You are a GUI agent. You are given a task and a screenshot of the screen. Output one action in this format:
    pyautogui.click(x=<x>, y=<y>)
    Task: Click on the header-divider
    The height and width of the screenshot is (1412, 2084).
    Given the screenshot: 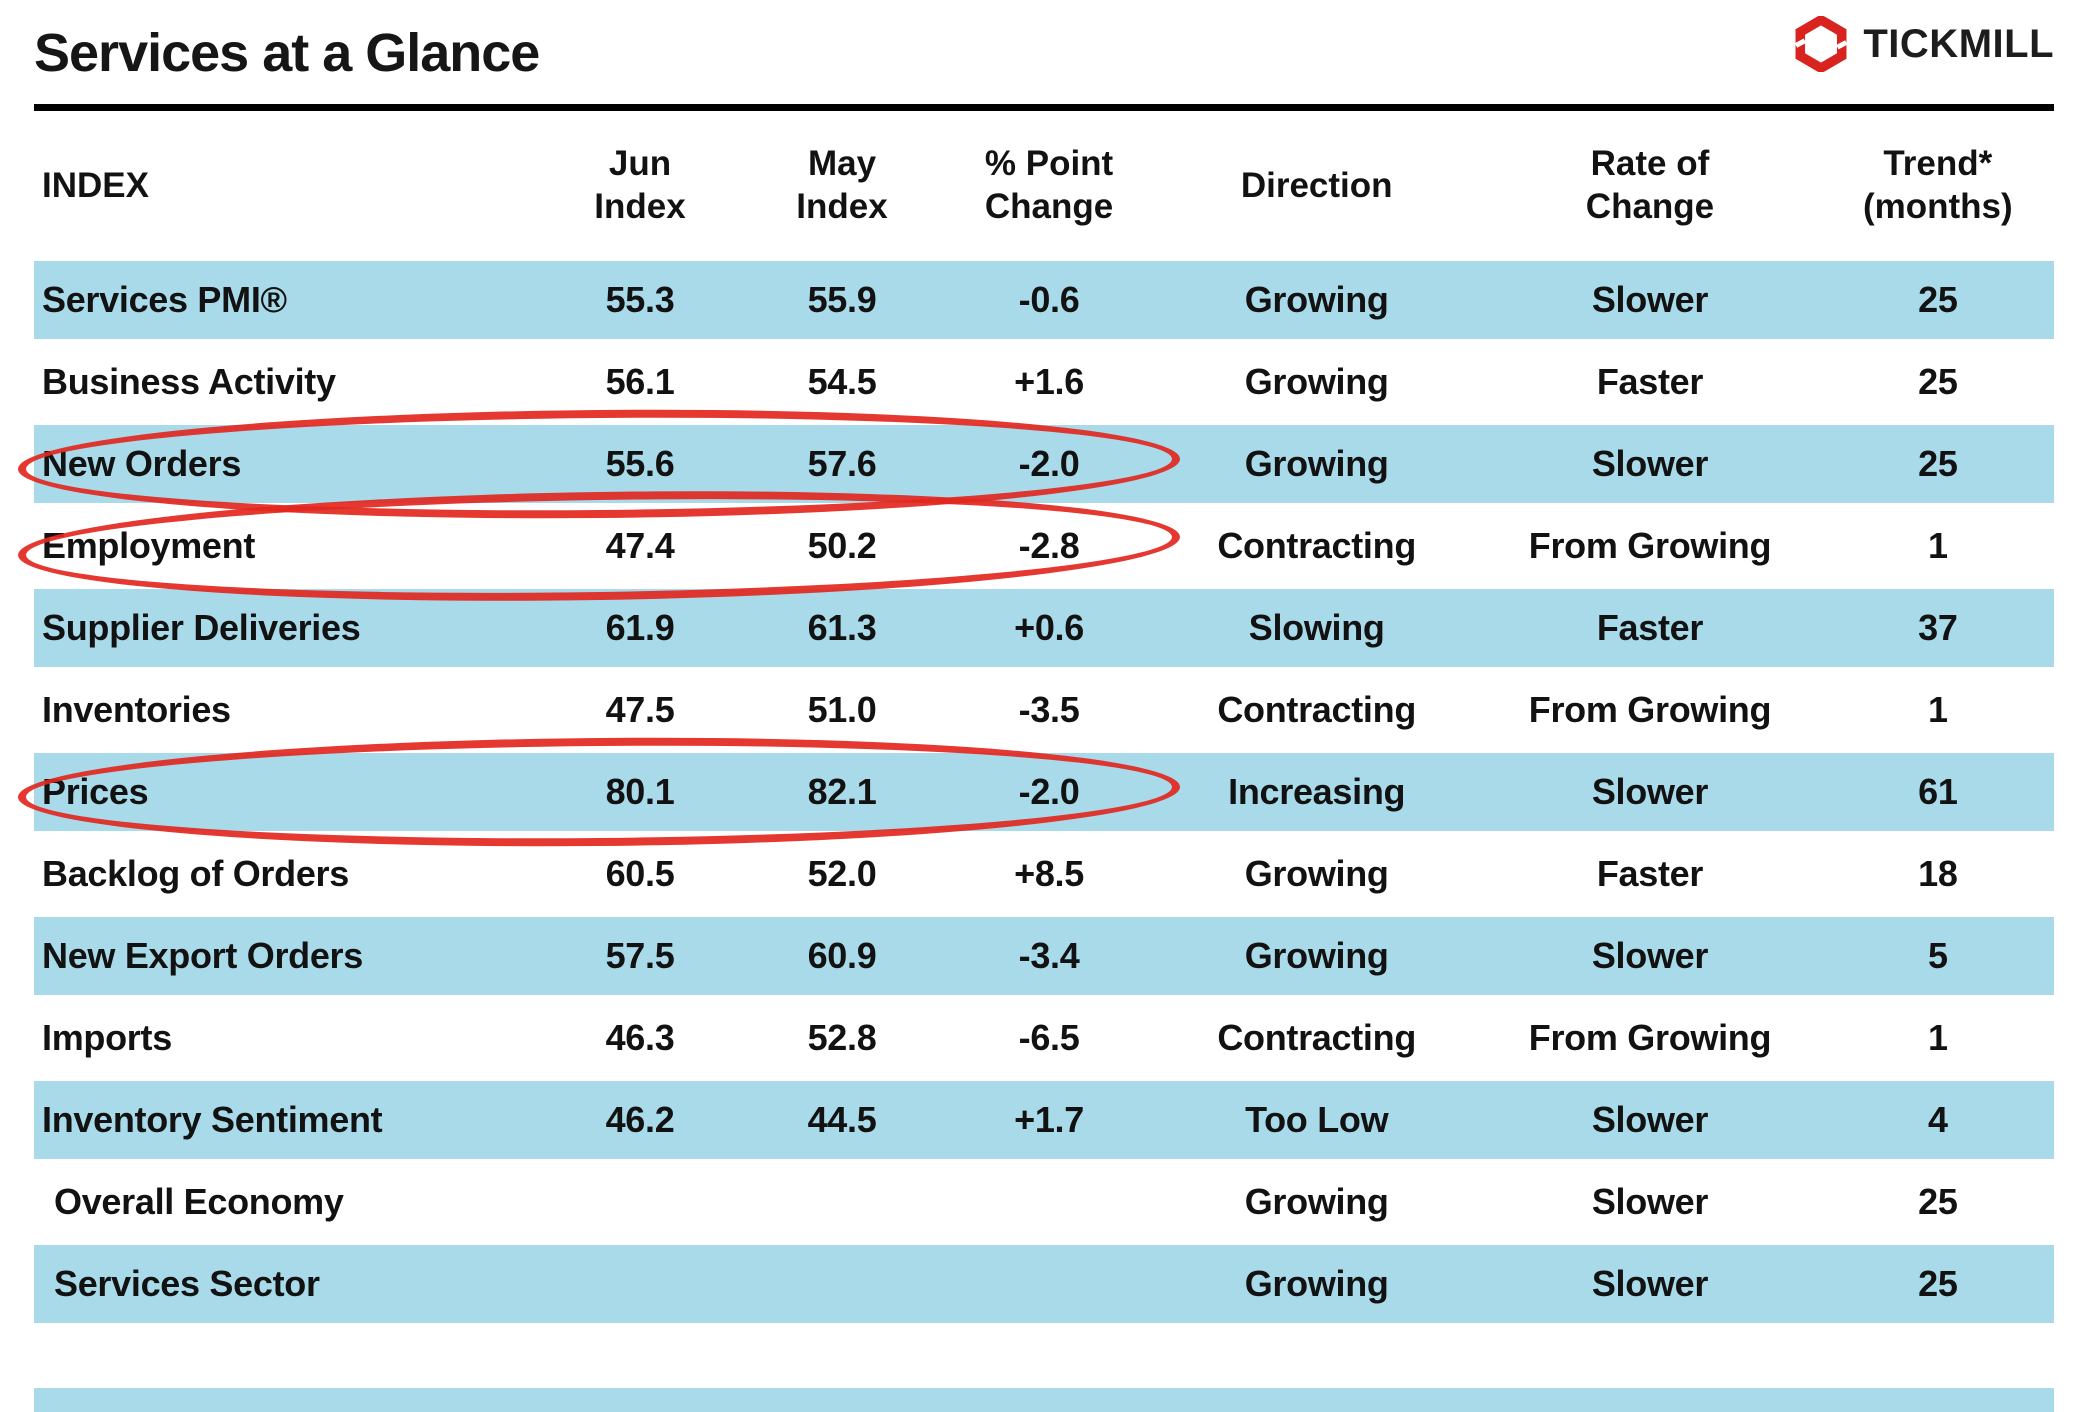 What is the action you would take?
    pyautogui.click(x=1044, y=107)
    